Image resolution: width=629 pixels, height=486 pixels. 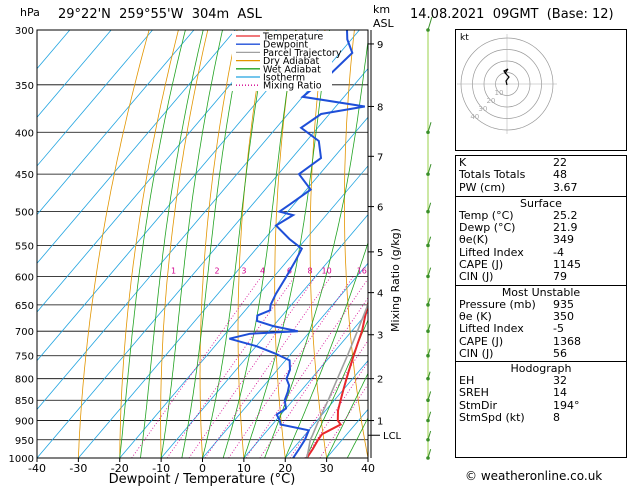 I want to click on most-unstable-row: CAPE (J) 1368, so click(x=541, y=341).